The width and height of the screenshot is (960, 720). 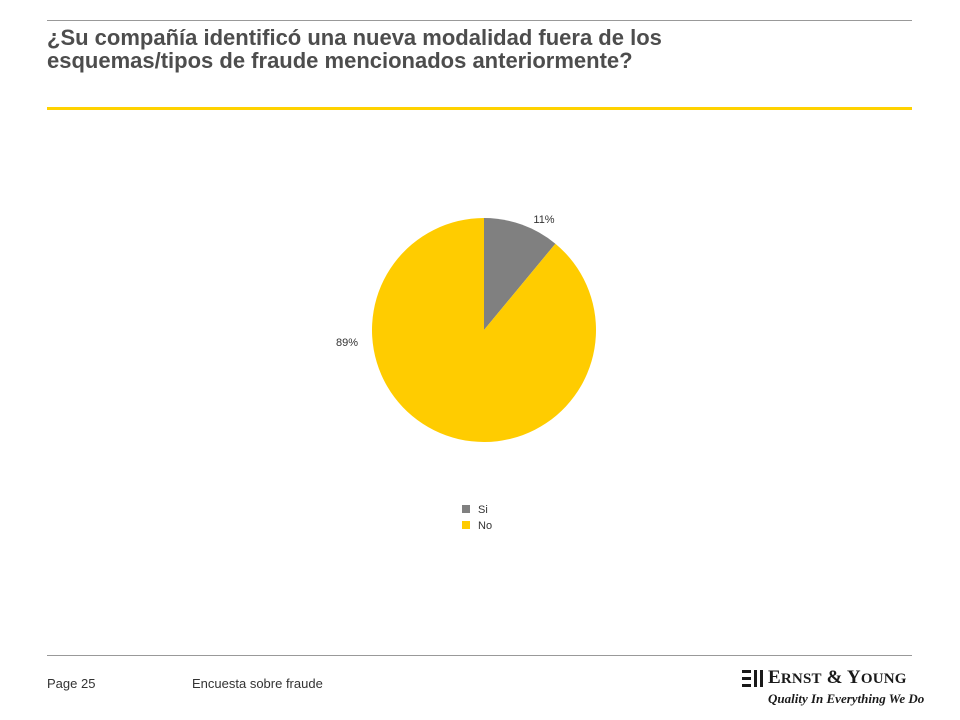 I want to click on footer-title: Encuesta sobre fraude, so click(x=257, y=683).